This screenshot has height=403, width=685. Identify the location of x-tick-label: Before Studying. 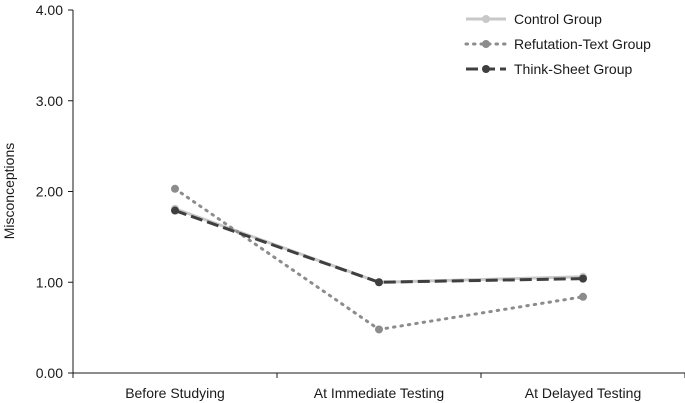
(175, 393).